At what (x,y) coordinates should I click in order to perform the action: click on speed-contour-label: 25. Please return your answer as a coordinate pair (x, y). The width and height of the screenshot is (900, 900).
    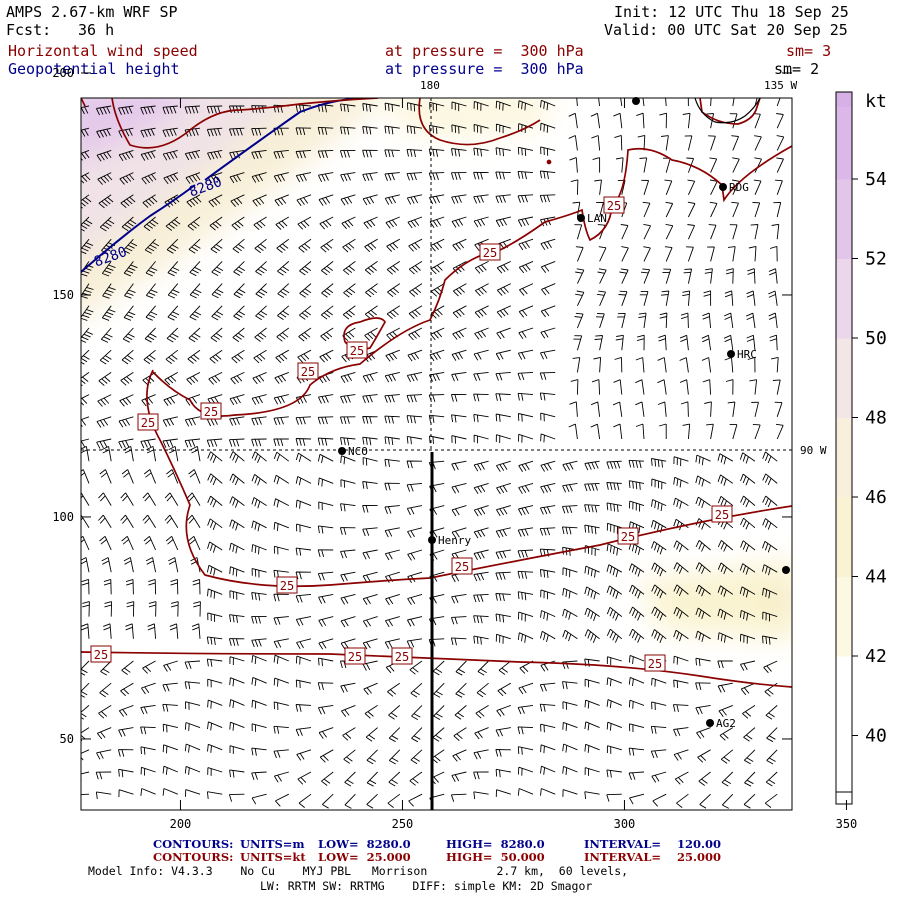
    Looking at the image, I should click on (101, 655).